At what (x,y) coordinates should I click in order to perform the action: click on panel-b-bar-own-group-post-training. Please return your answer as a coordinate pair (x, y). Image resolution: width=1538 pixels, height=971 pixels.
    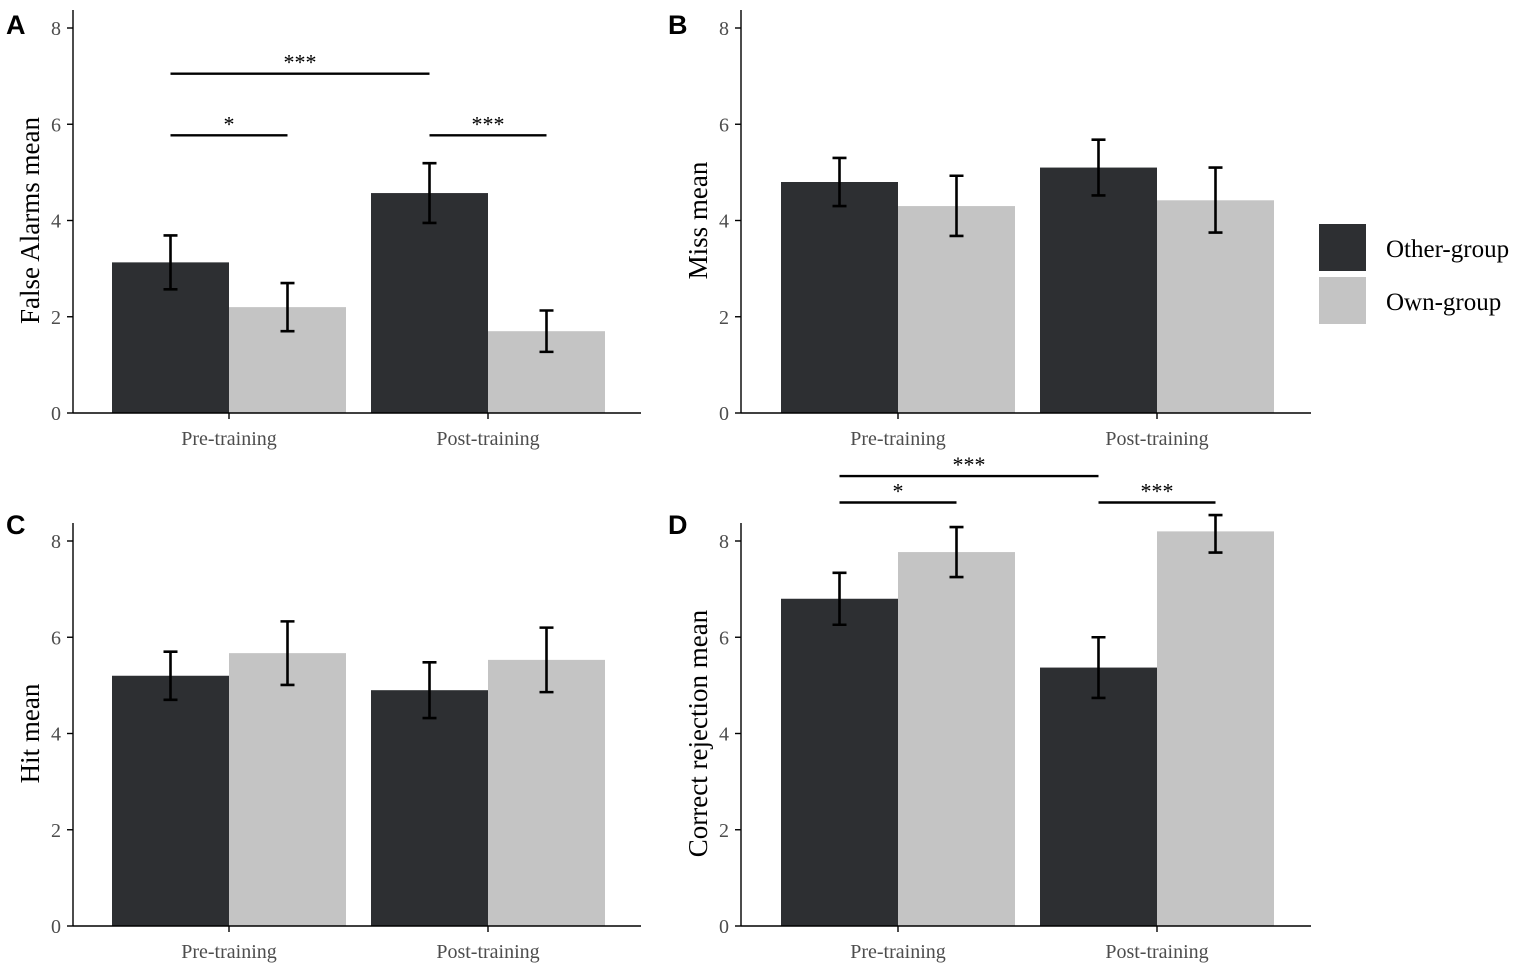
    Looking at the image, I should click on (1215, 306).